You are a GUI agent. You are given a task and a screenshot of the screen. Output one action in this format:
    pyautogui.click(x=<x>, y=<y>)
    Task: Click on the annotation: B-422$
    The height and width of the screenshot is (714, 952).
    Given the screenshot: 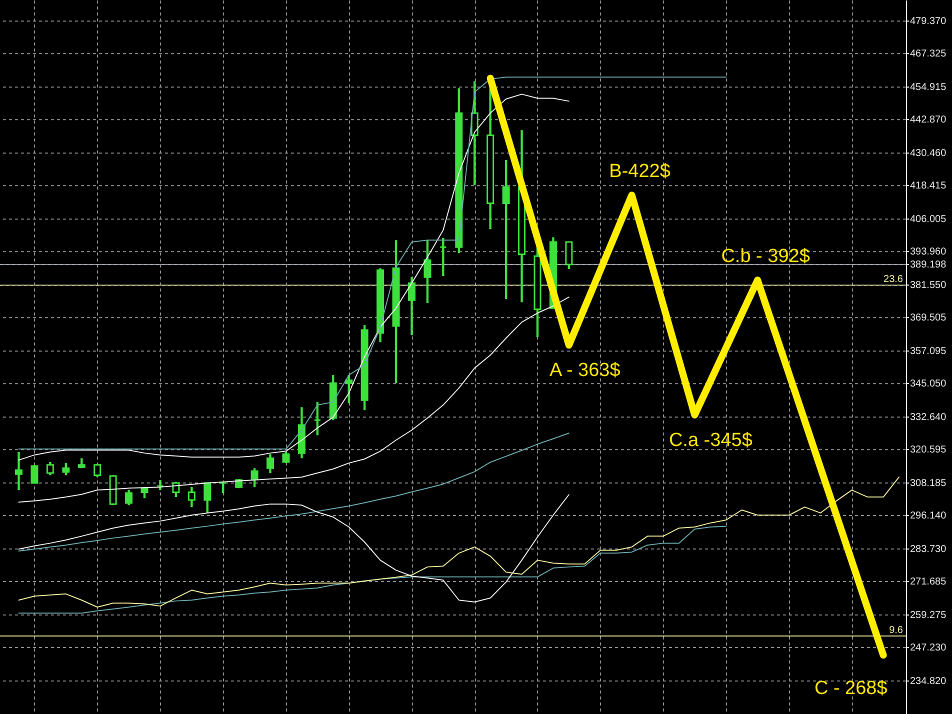 What is the action you would take?
    pyautogui.click(x=640, y=171)
    